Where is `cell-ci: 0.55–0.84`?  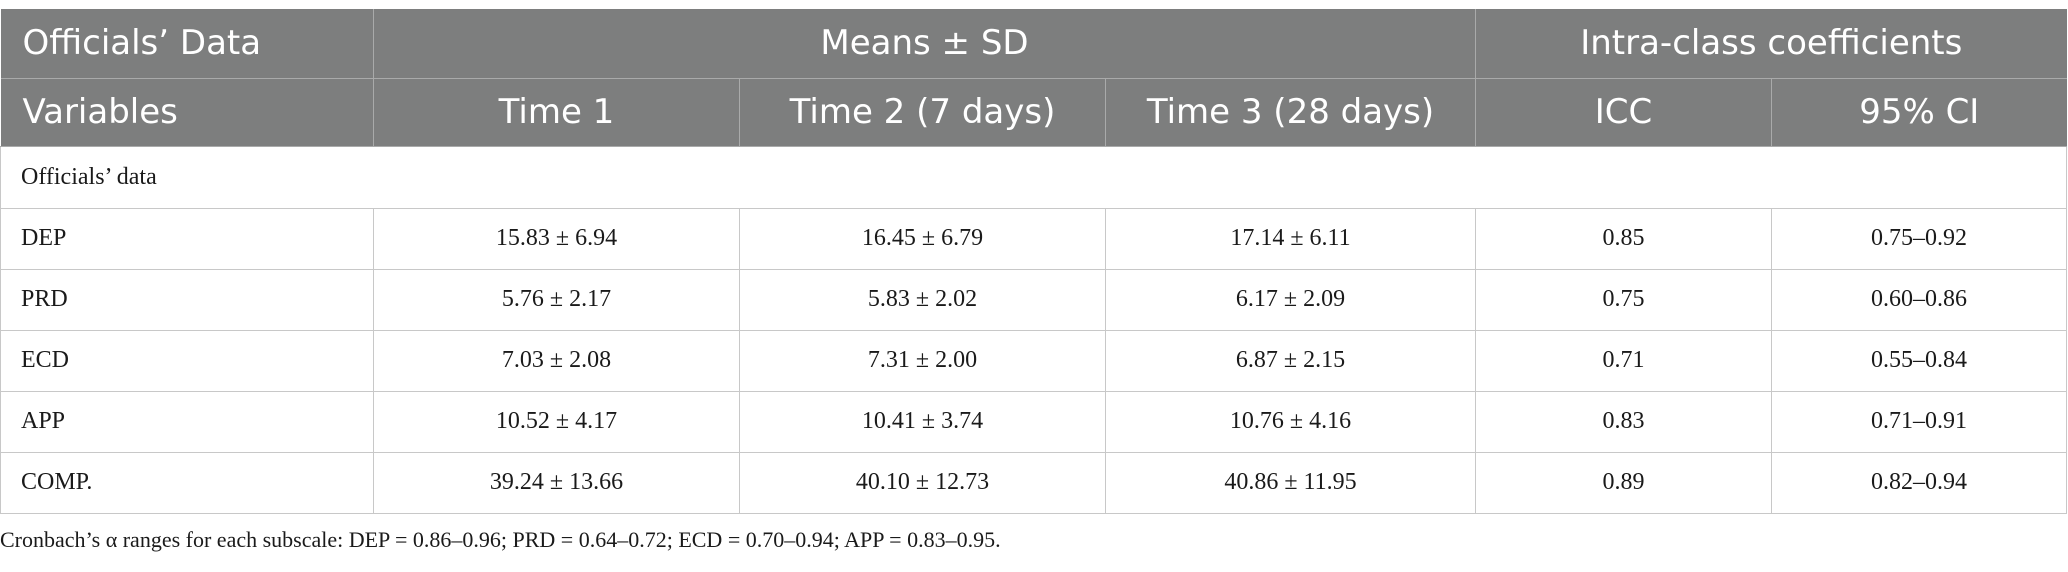 cell-ci: 0.55–0.84 is located at coordinates (1919, 360).